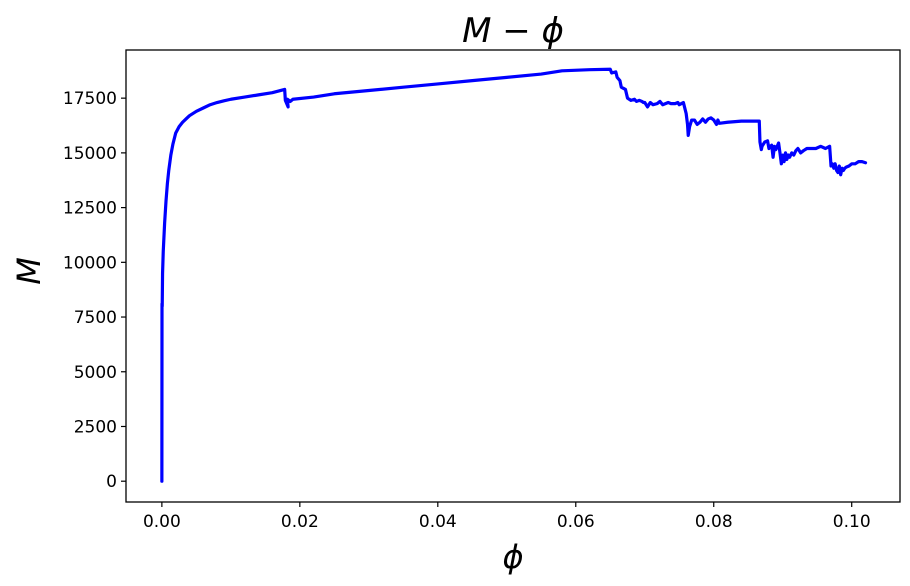 Image resolution: width=910 pixels, height=586 pixels. Describe the element at coordinates (95, 427) in the screenshot. I see `y-tick-label: 2500` at that location.